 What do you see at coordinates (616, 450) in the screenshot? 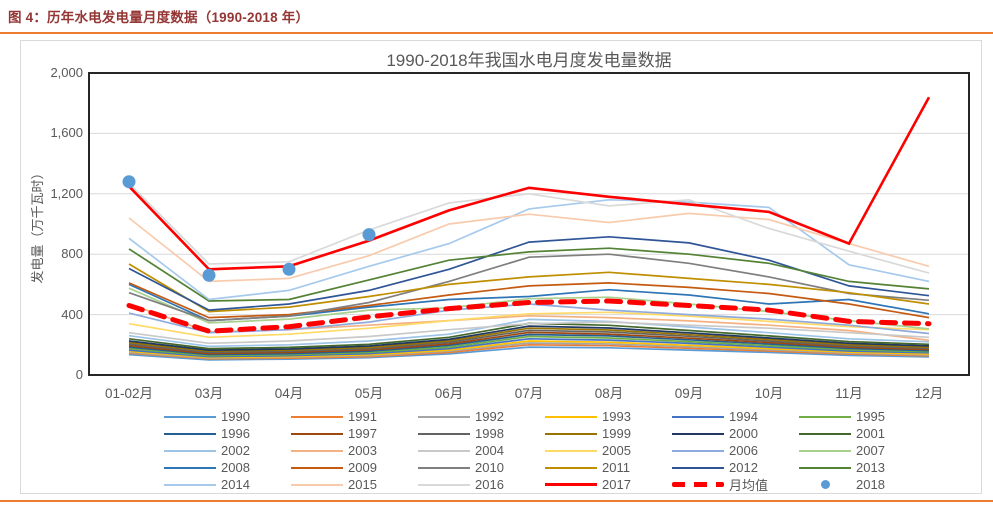
I see `legend-label-2005: 2005` at bounding box center [616, 450].